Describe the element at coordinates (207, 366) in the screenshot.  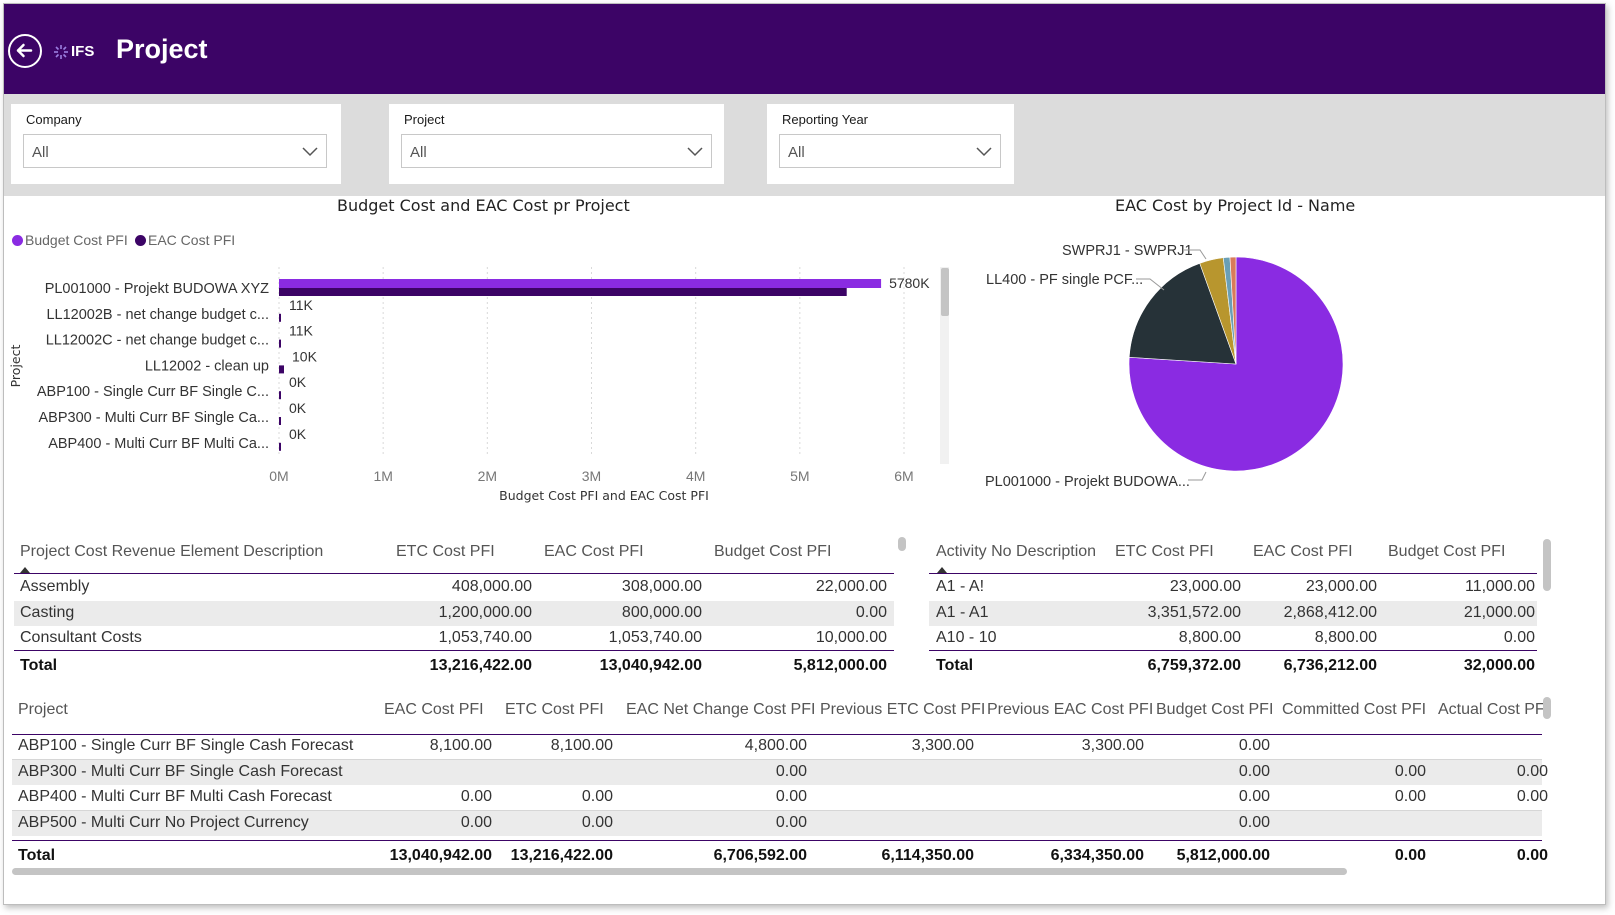
I see `category-label: LL12002 - clean up` at that location.